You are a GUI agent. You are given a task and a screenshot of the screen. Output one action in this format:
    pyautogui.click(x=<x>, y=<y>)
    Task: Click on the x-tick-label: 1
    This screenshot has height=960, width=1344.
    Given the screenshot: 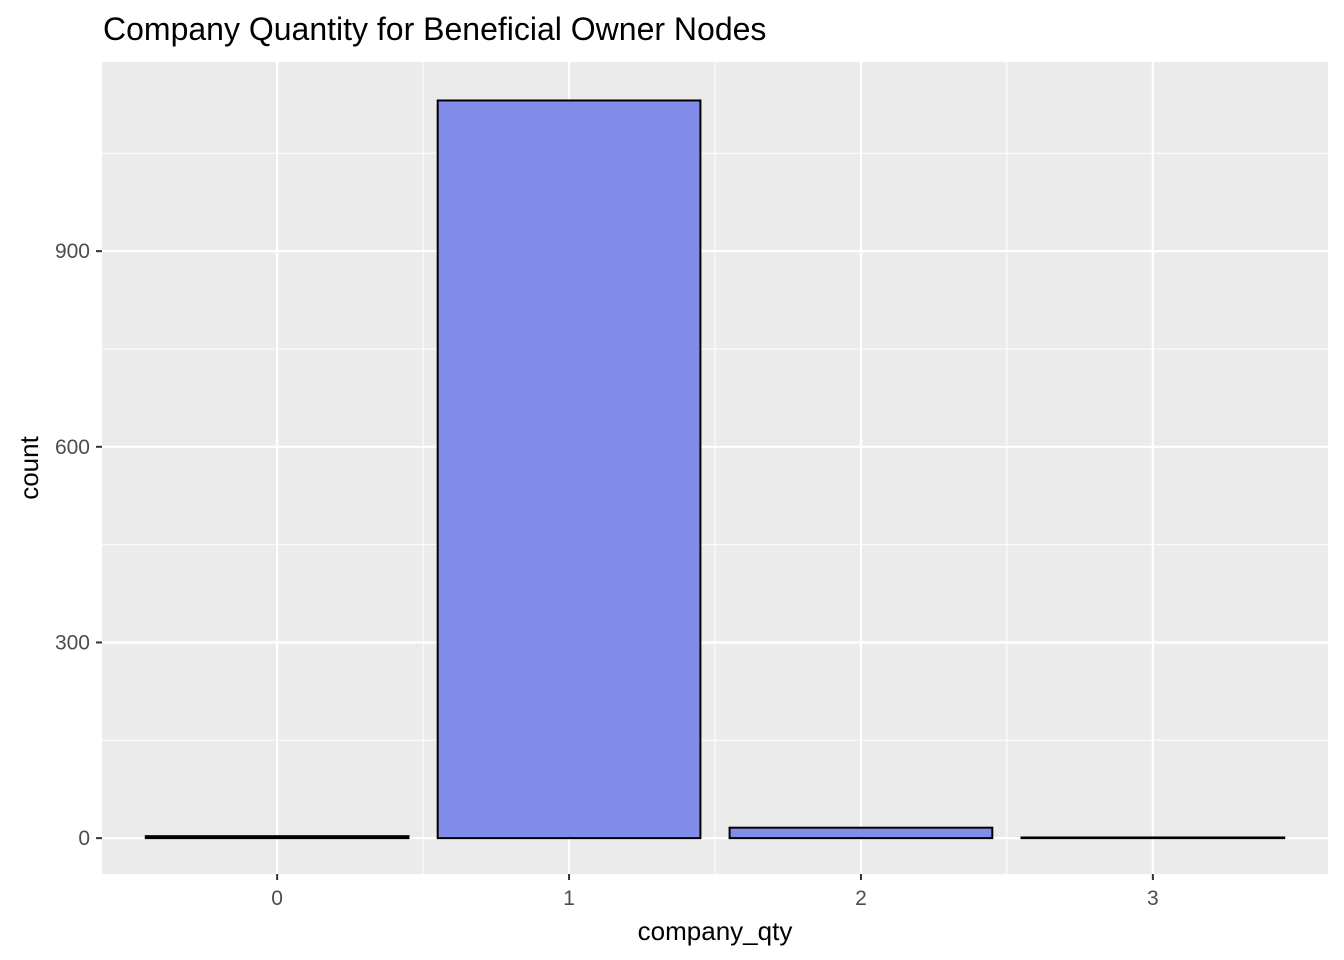 What is the action you would take?
    pyautogui.click(x=569, y=898)
    